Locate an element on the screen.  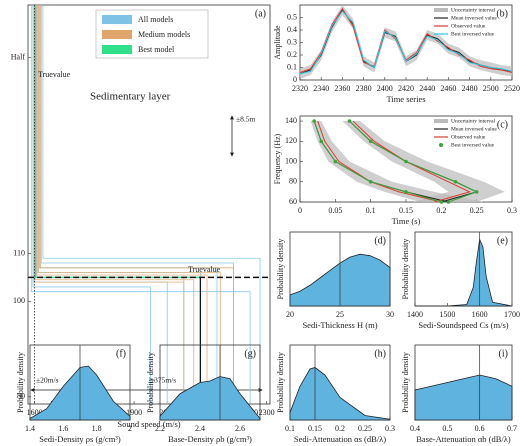
x-tick-label: 2 is located at coordinates (130, 428).